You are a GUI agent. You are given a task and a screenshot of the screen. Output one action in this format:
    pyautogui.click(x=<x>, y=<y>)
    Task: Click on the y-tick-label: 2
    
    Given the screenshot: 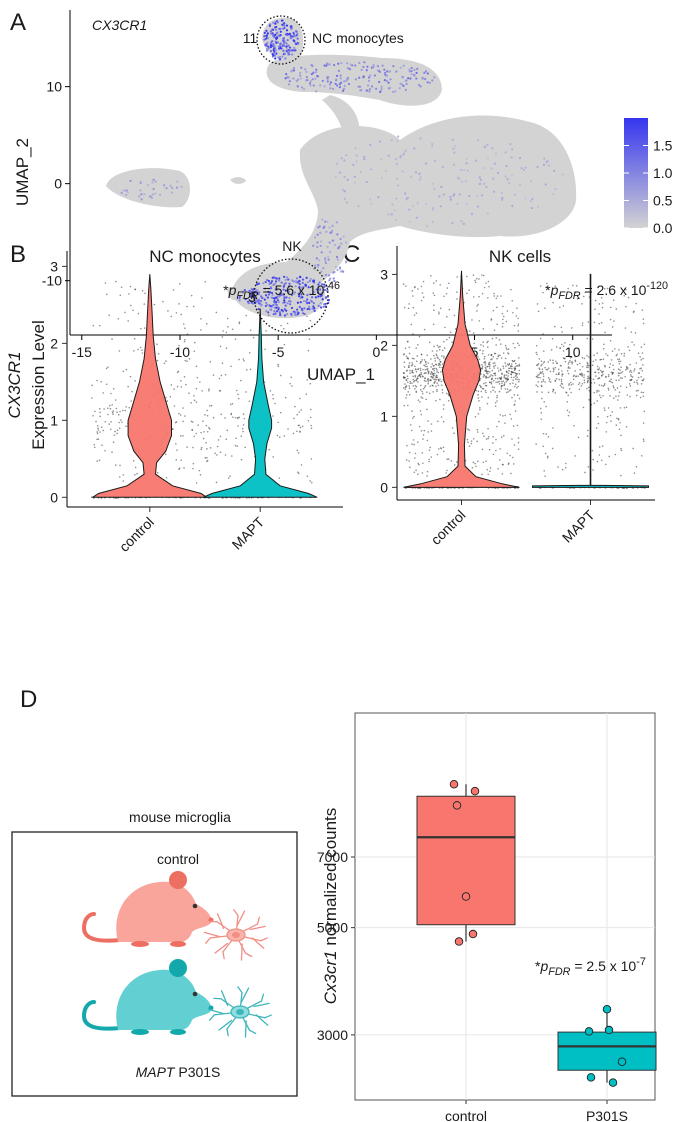 What is the action you would take?
    pyautogui.click(x=54, y=343)
    